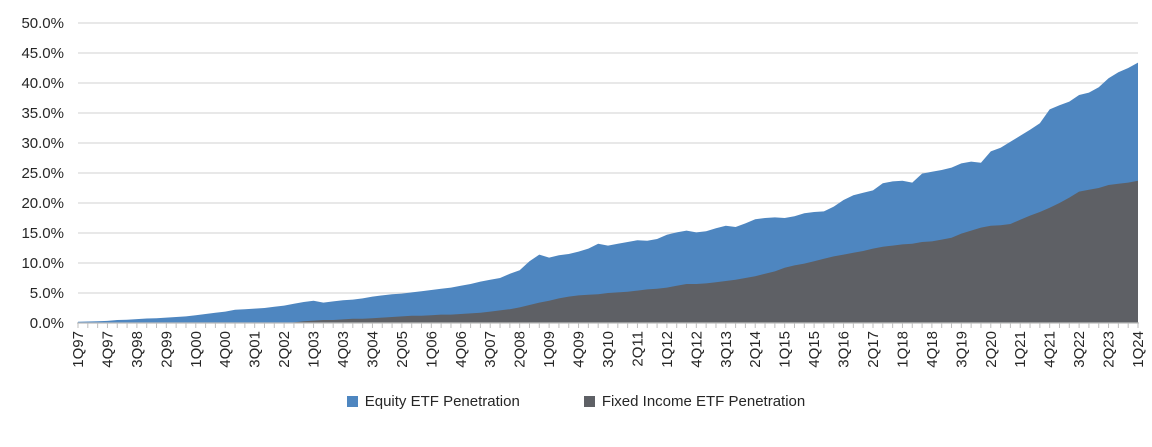 Image resolution: width=1152 pixels, height=447 pixels. What do you see at coordinates (47, 293) in the screenshot?
I see `y-tick-label: 5.0%` at bounding box center [47, 293].